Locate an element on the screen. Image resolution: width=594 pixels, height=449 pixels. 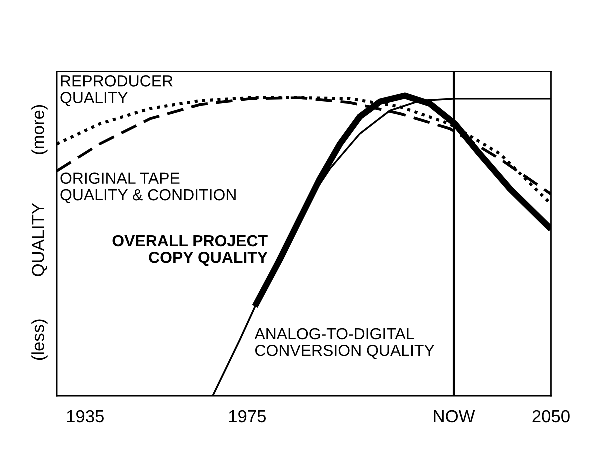
series-label: ORIGINAL TAPE QUALITY & CONDITION is located at coordinates (148, 188).